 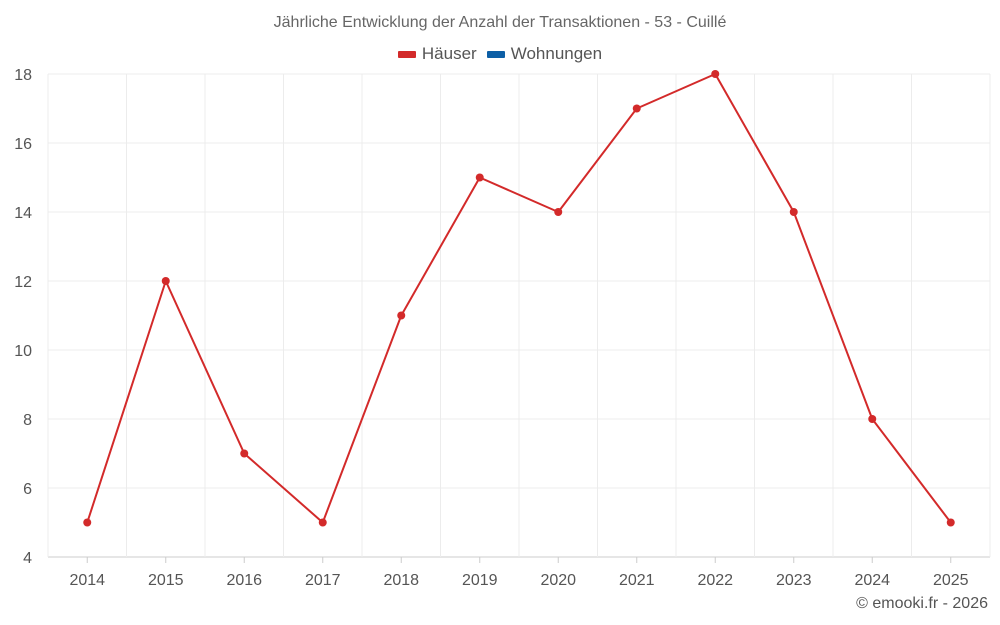 I want to click on x-tick-label: 2017, so click(x=323, y=580).